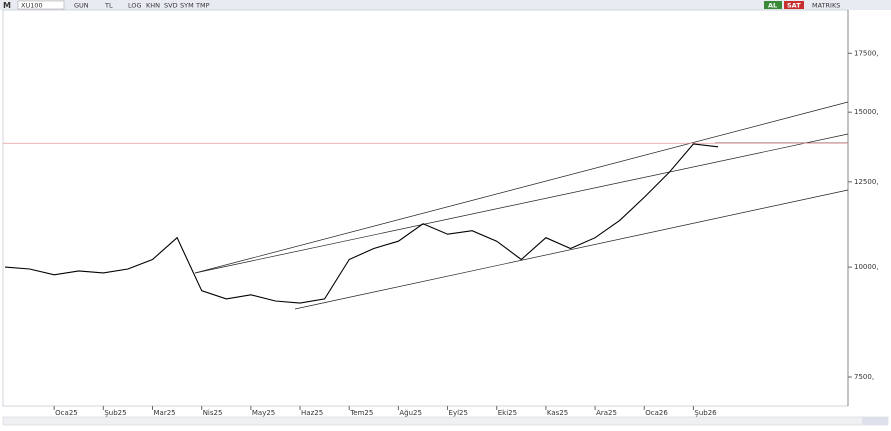  What do you see at coordinates (507, 413) in the screenshot?
I see `x-tick-label: Eki25` at bounding box center [507, 413].